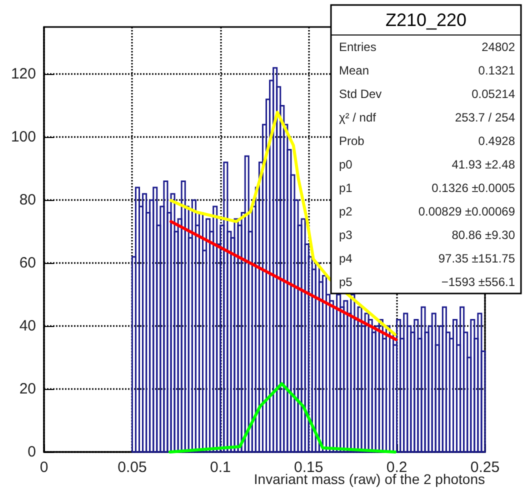 The image size is (523, 490). What do you see at coordinates (474, 187) in the screenshot?
I see `annotation: 0.1326 ±0.0005` at bounding box center [474, 187].